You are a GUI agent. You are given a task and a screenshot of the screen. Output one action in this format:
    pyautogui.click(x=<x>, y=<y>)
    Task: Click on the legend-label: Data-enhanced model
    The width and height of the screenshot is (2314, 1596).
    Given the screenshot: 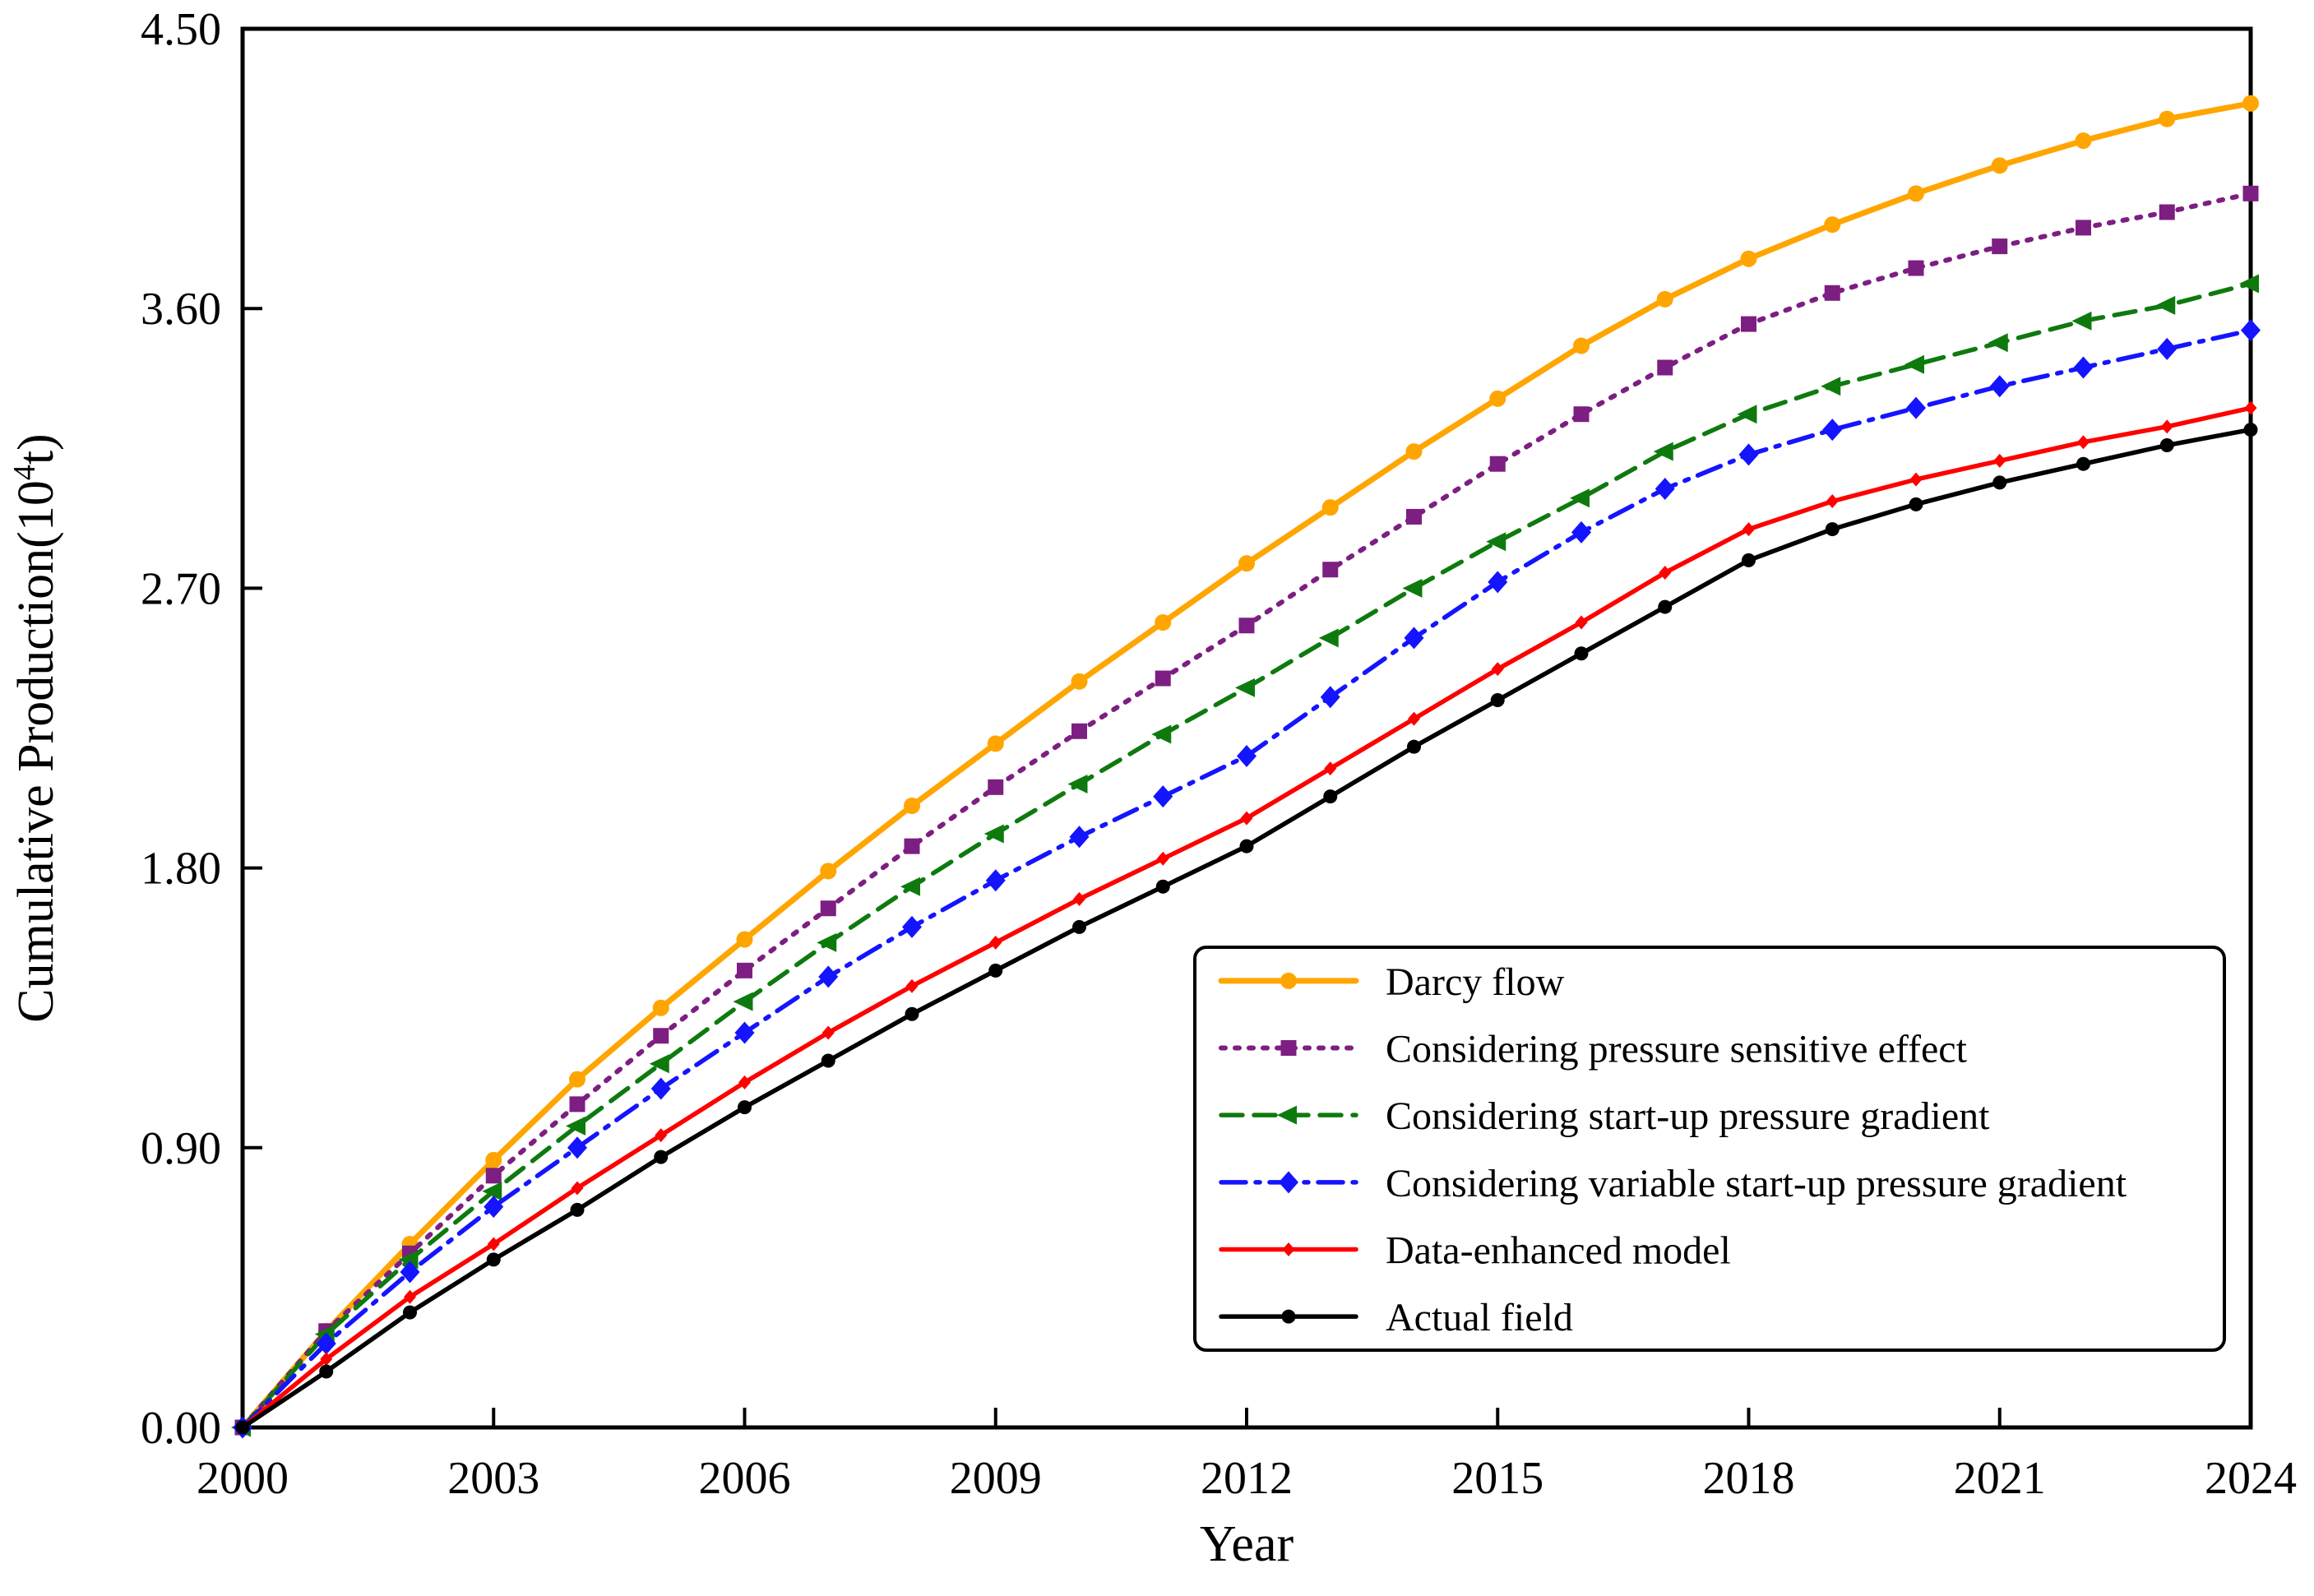 What is the action you would take?
    pyautogui.click(x=1558, y=1251)
    